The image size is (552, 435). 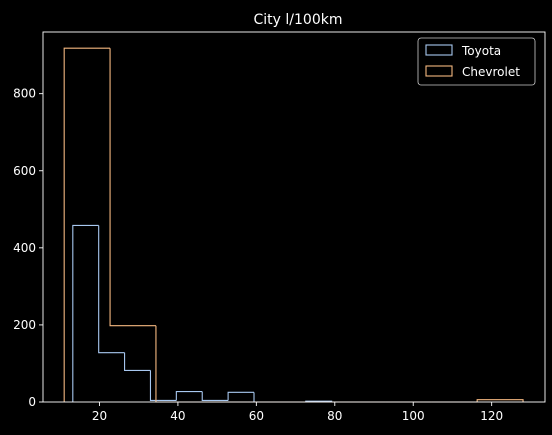 I want to click on legend: Toyota Chevrolet, so click(x=476, y=61).